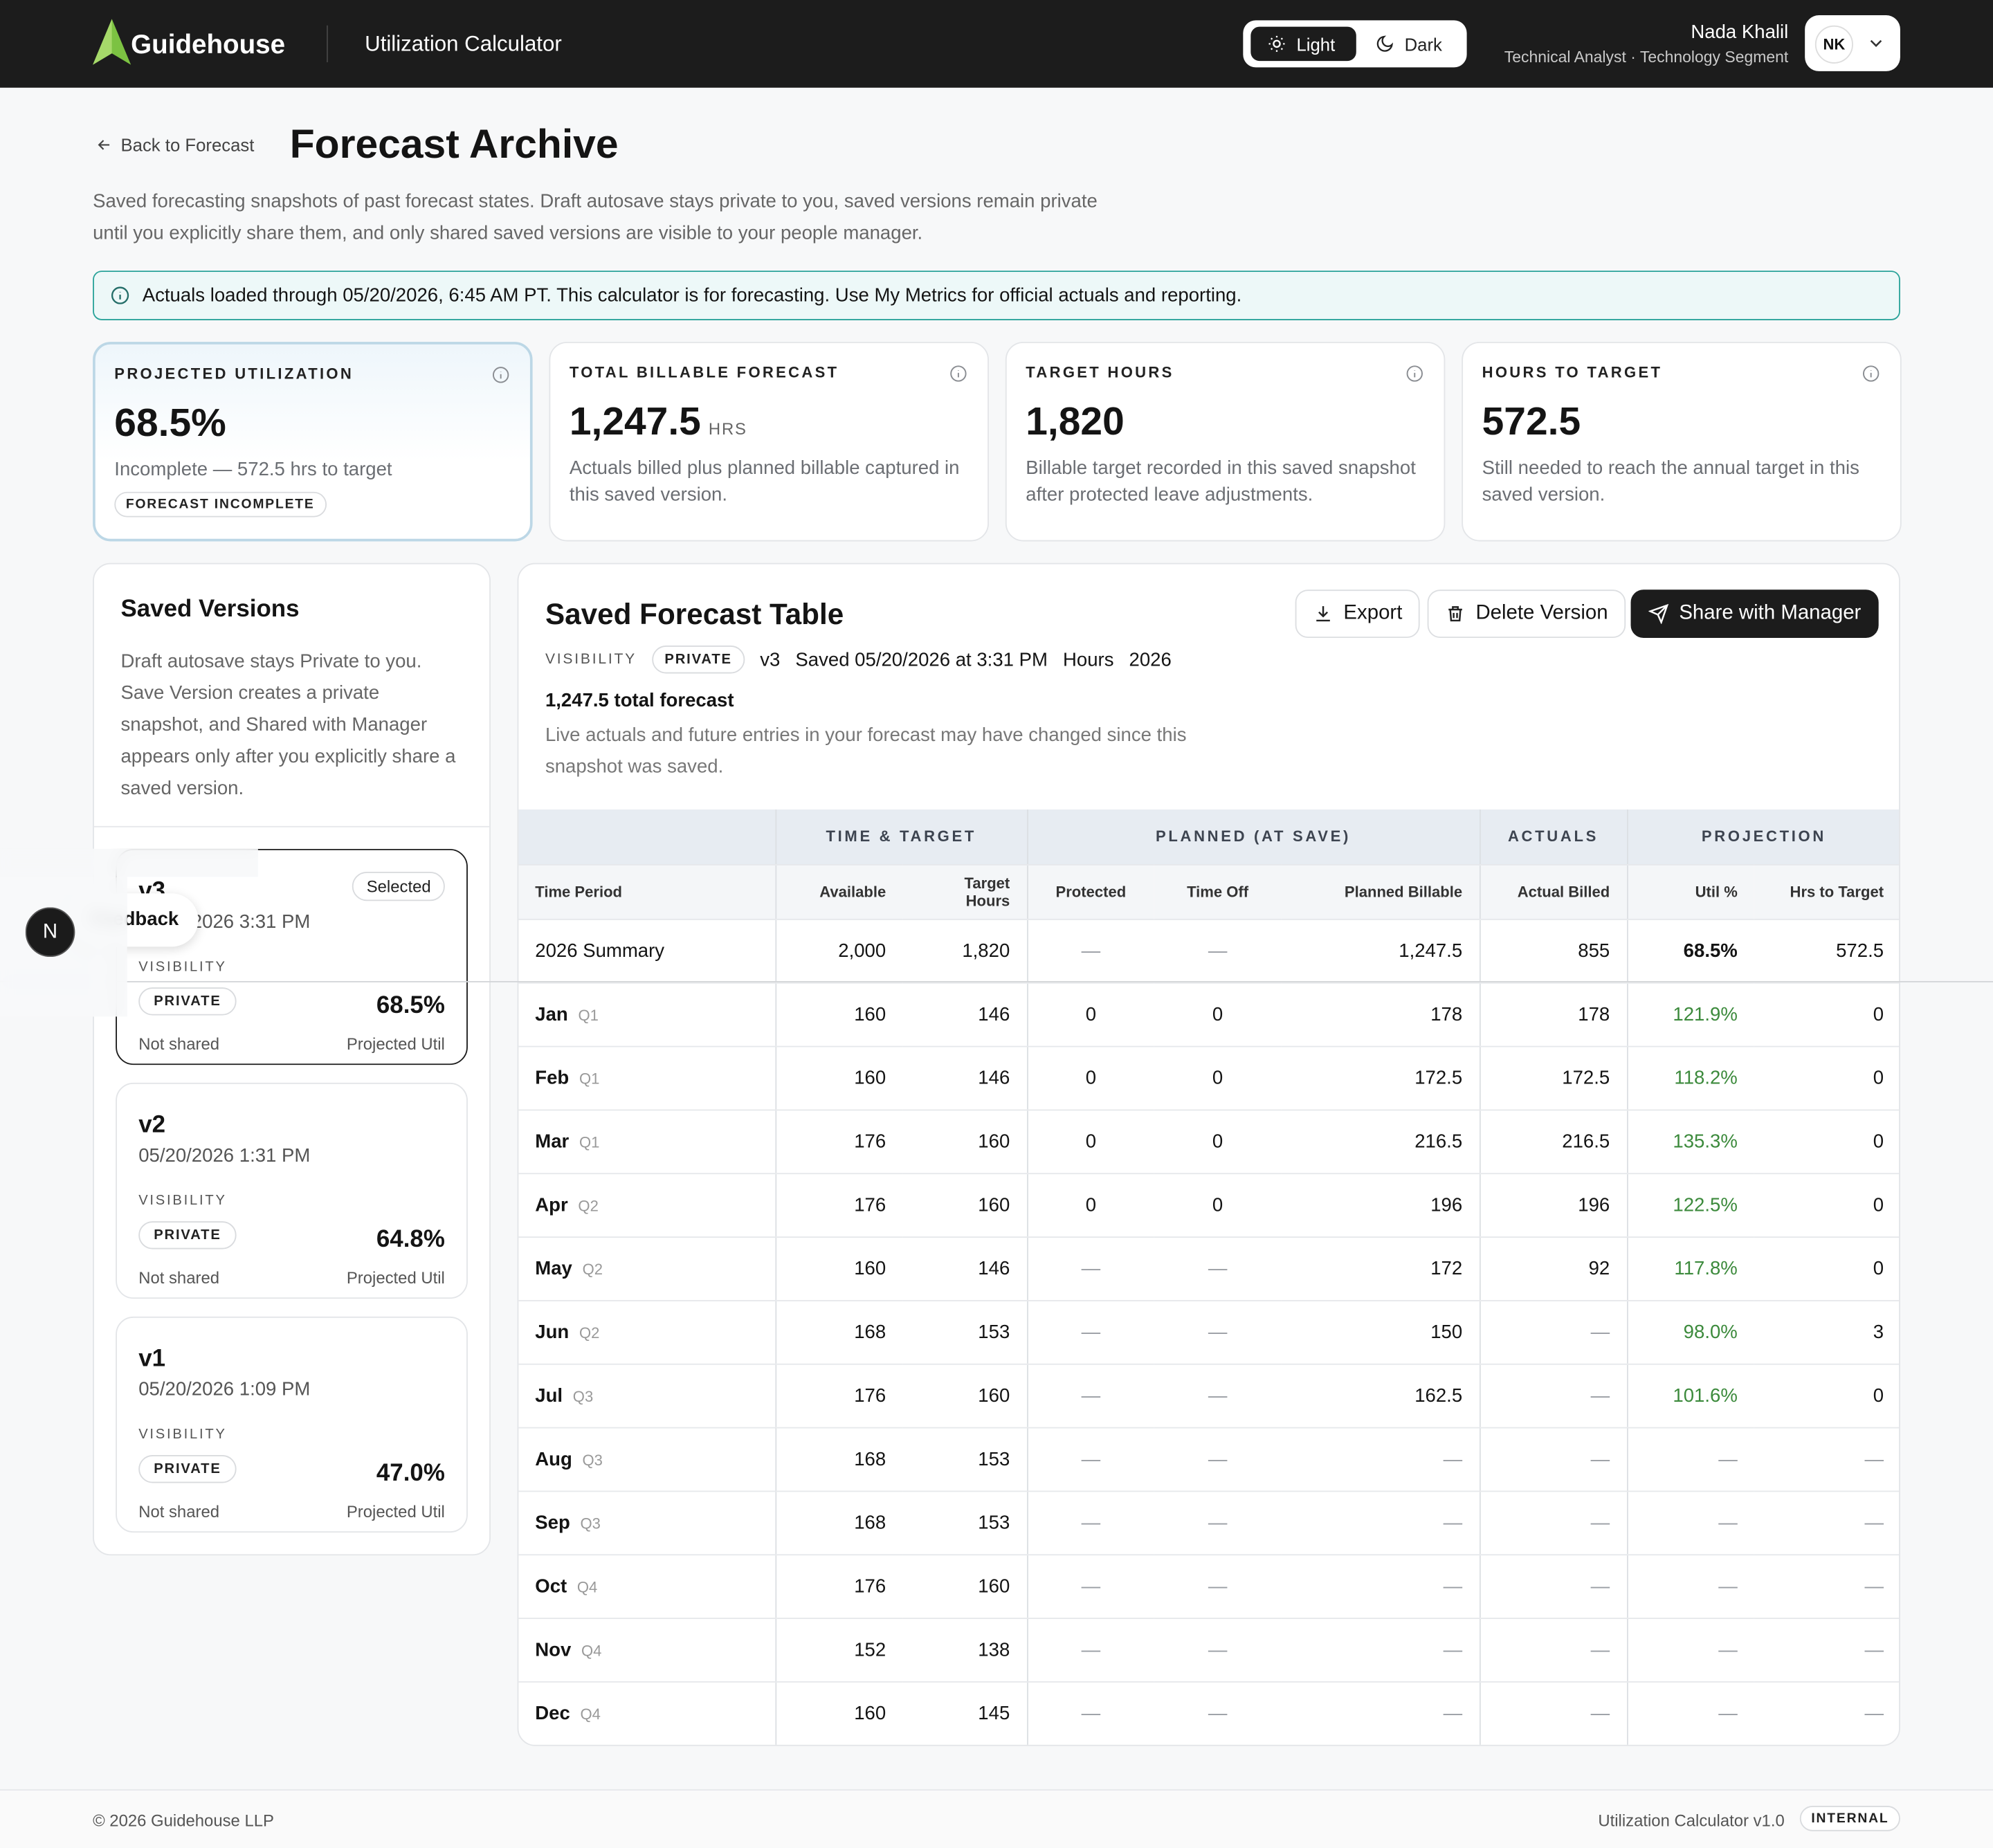 This screenshot has height=1848, width=1993. Describe the element at coordinates (552, 1141) in the screenshot. I see `month: Mar` at that location.